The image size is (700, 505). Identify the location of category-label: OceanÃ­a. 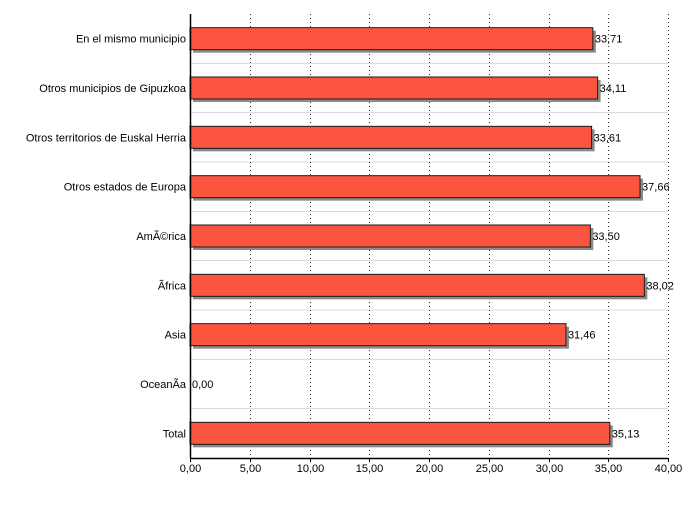
(163, 384).